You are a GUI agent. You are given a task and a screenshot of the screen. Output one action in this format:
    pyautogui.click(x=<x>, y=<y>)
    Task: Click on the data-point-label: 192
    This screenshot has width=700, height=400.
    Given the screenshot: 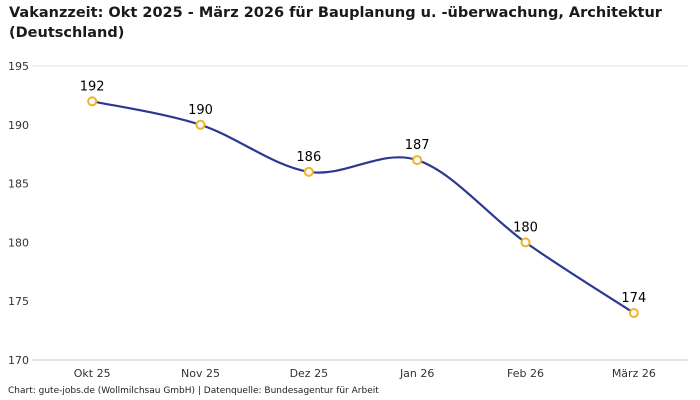 What is the action you would take?
    pyautogui.click(x=92, y=86)
    